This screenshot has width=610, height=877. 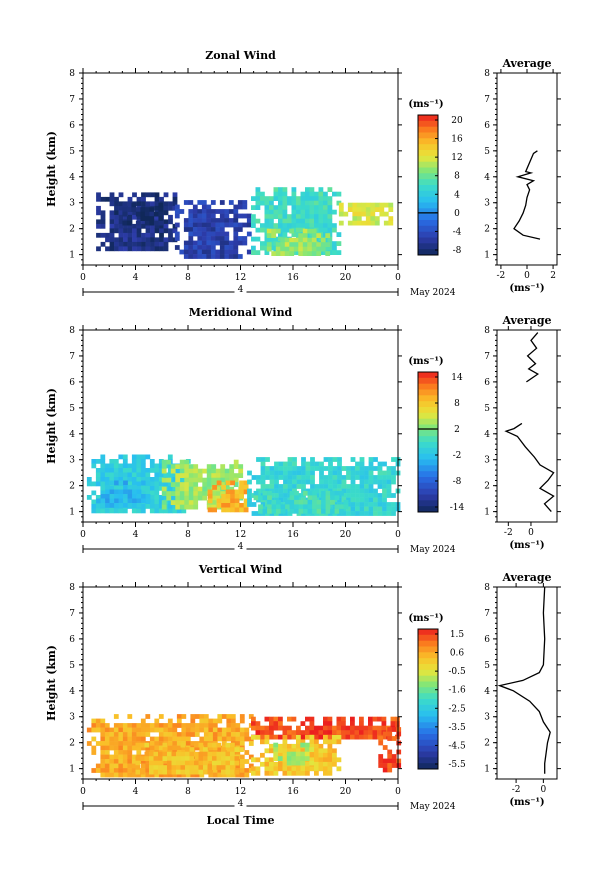 I want to click on y-axis-label: Height (km), so click(x=51, y=683).